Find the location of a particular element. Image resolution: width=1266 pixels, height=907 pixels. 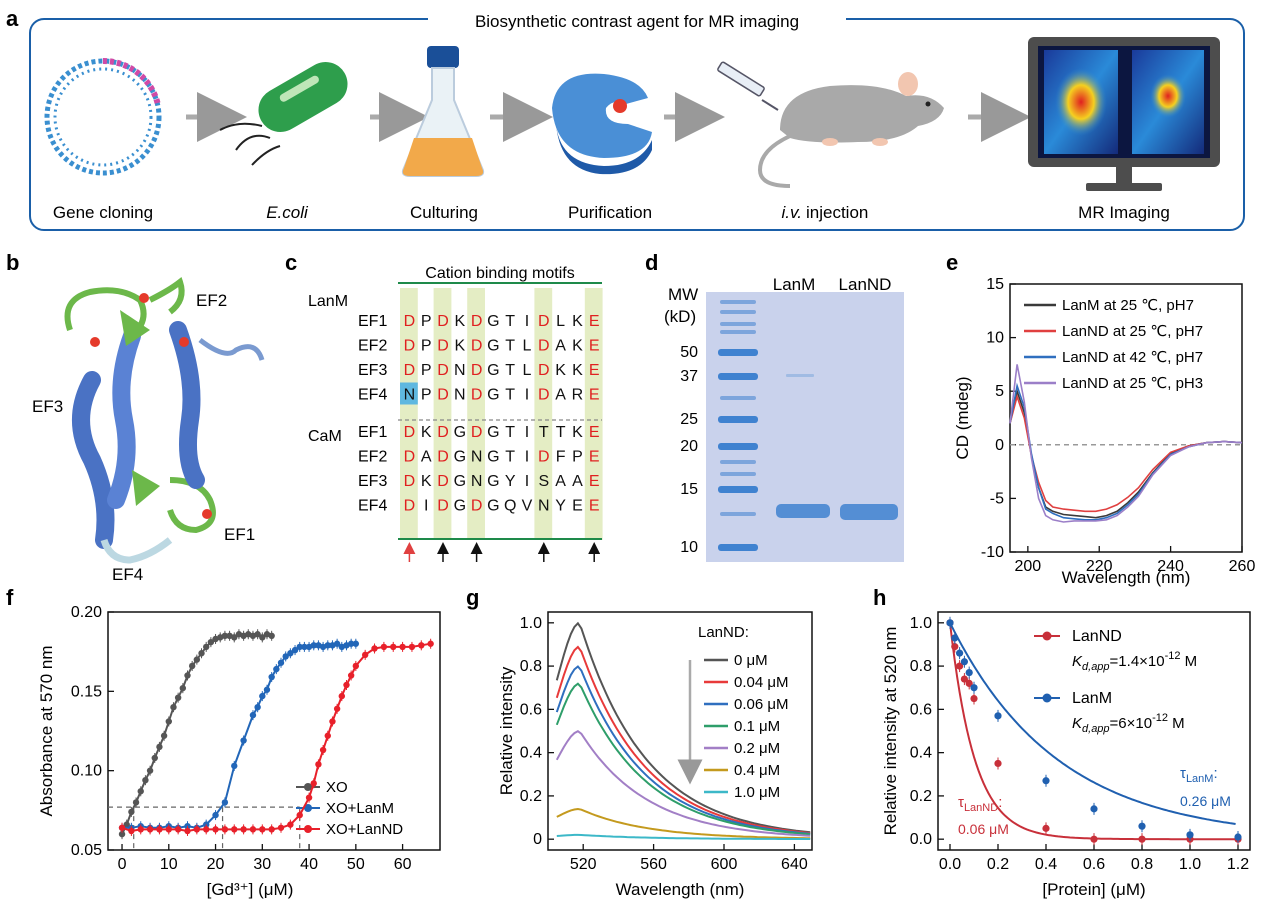

ef-row-label: EF1 is located at coordinates (372, 321).